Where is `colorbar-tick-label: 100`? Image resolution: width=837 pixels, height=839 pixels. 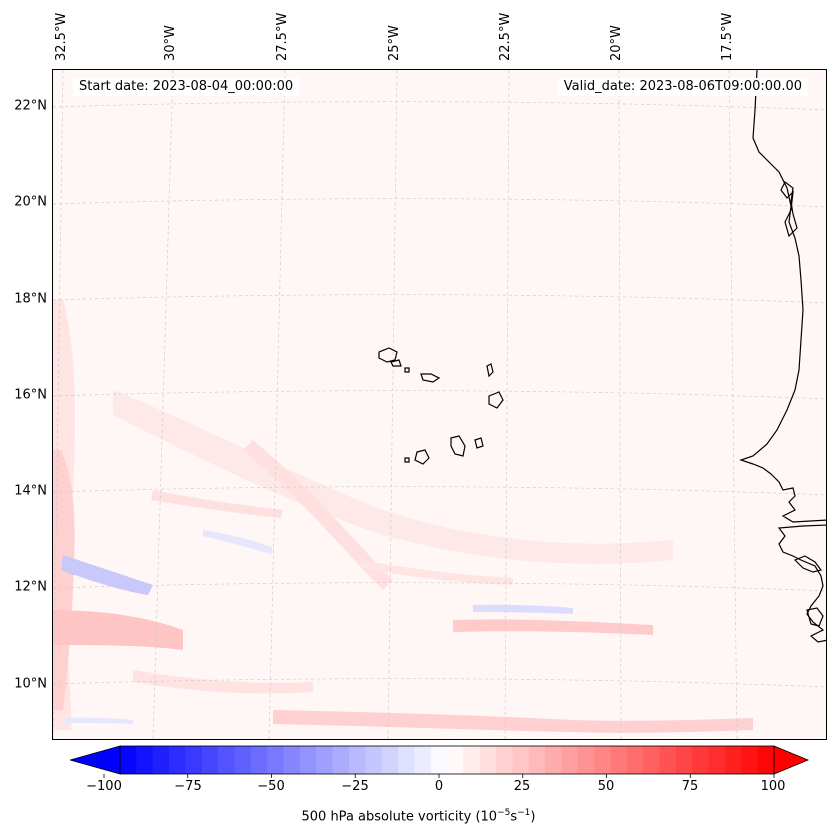 colorbar-tick-label: 100 is located at coordinates (773, 786).